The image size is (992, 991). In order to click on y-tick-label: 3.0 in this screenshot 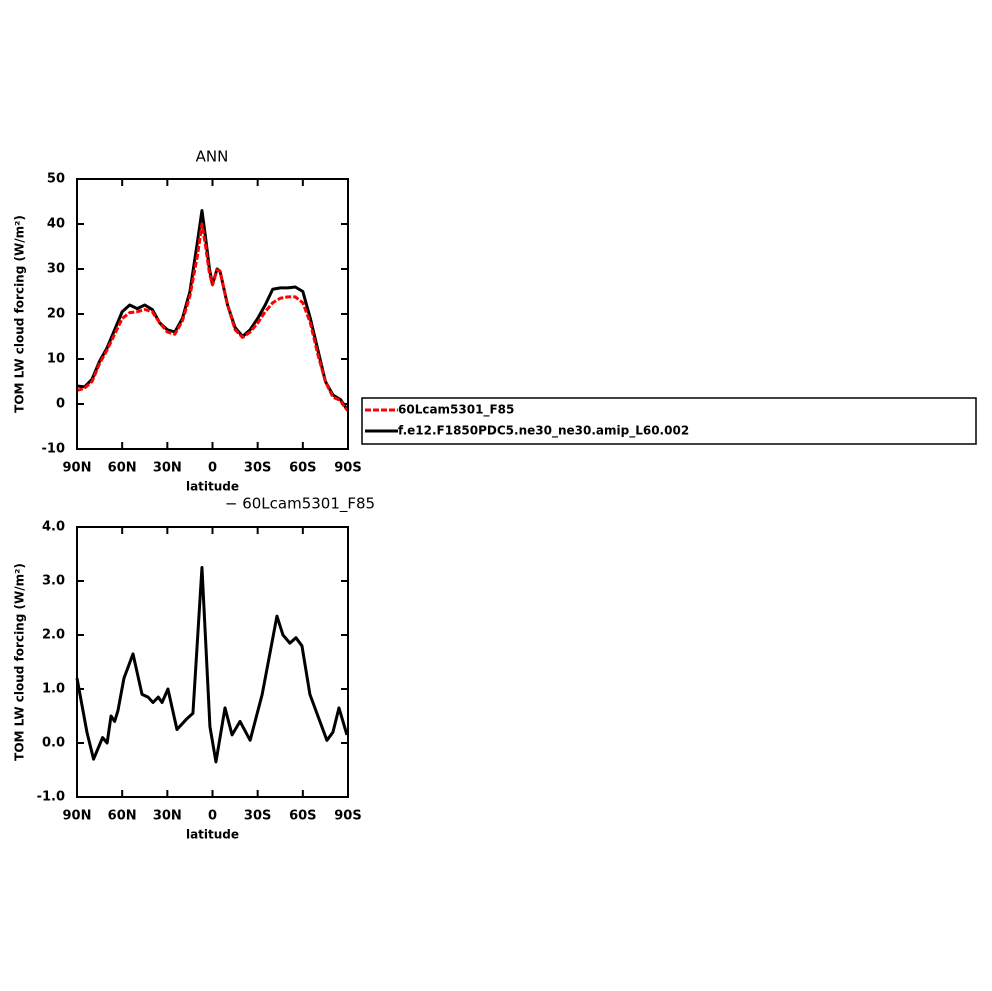, I will do `click(53, 581)`.